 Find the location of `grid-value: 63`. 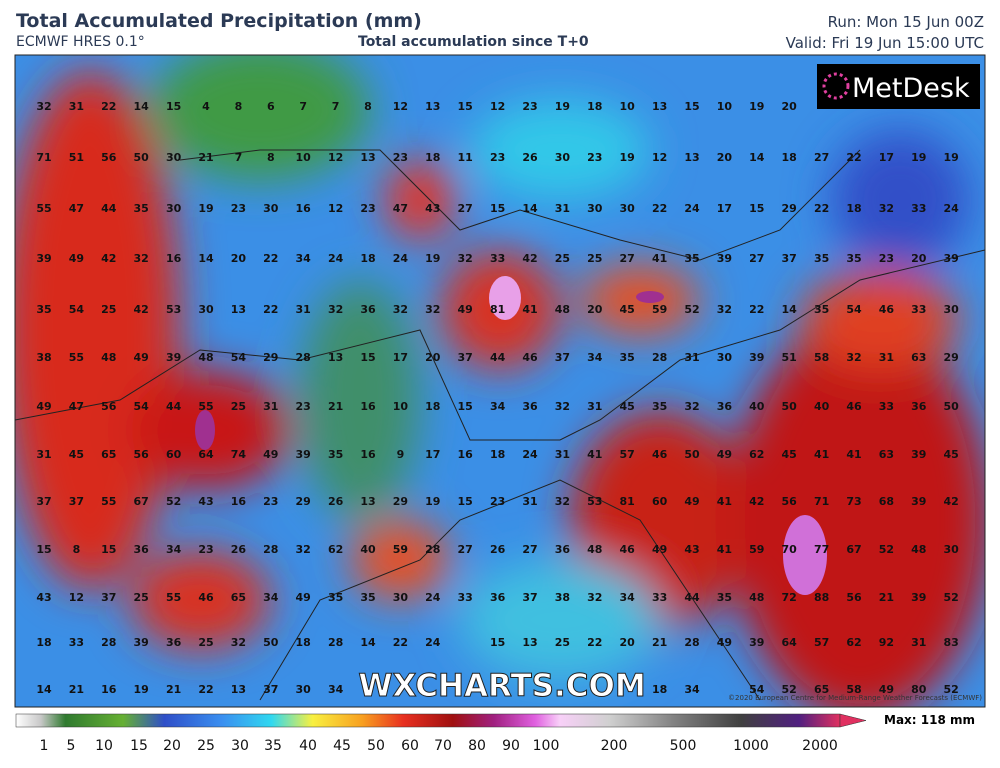

grid-value: 63 is located at coordinates (918, 357).